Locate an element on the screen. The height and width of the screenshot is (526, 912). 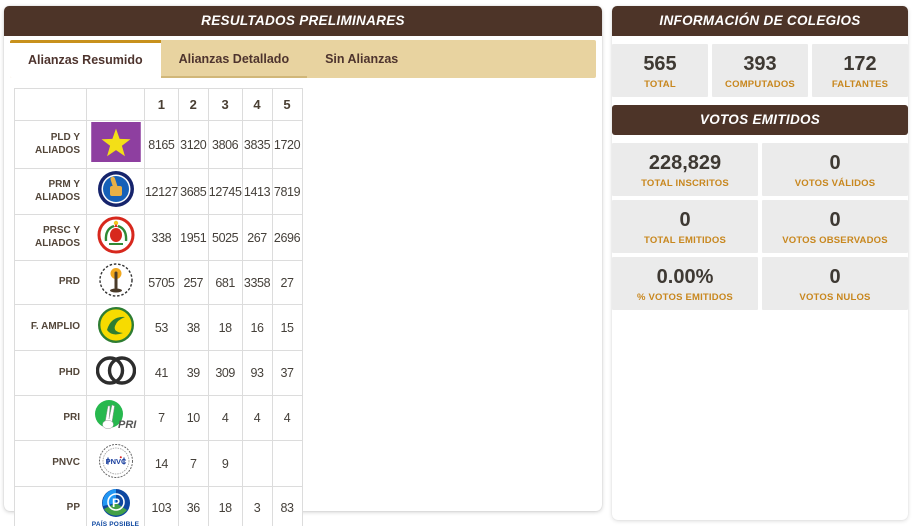
party-name: PRD is located at coordinates (50, 282).